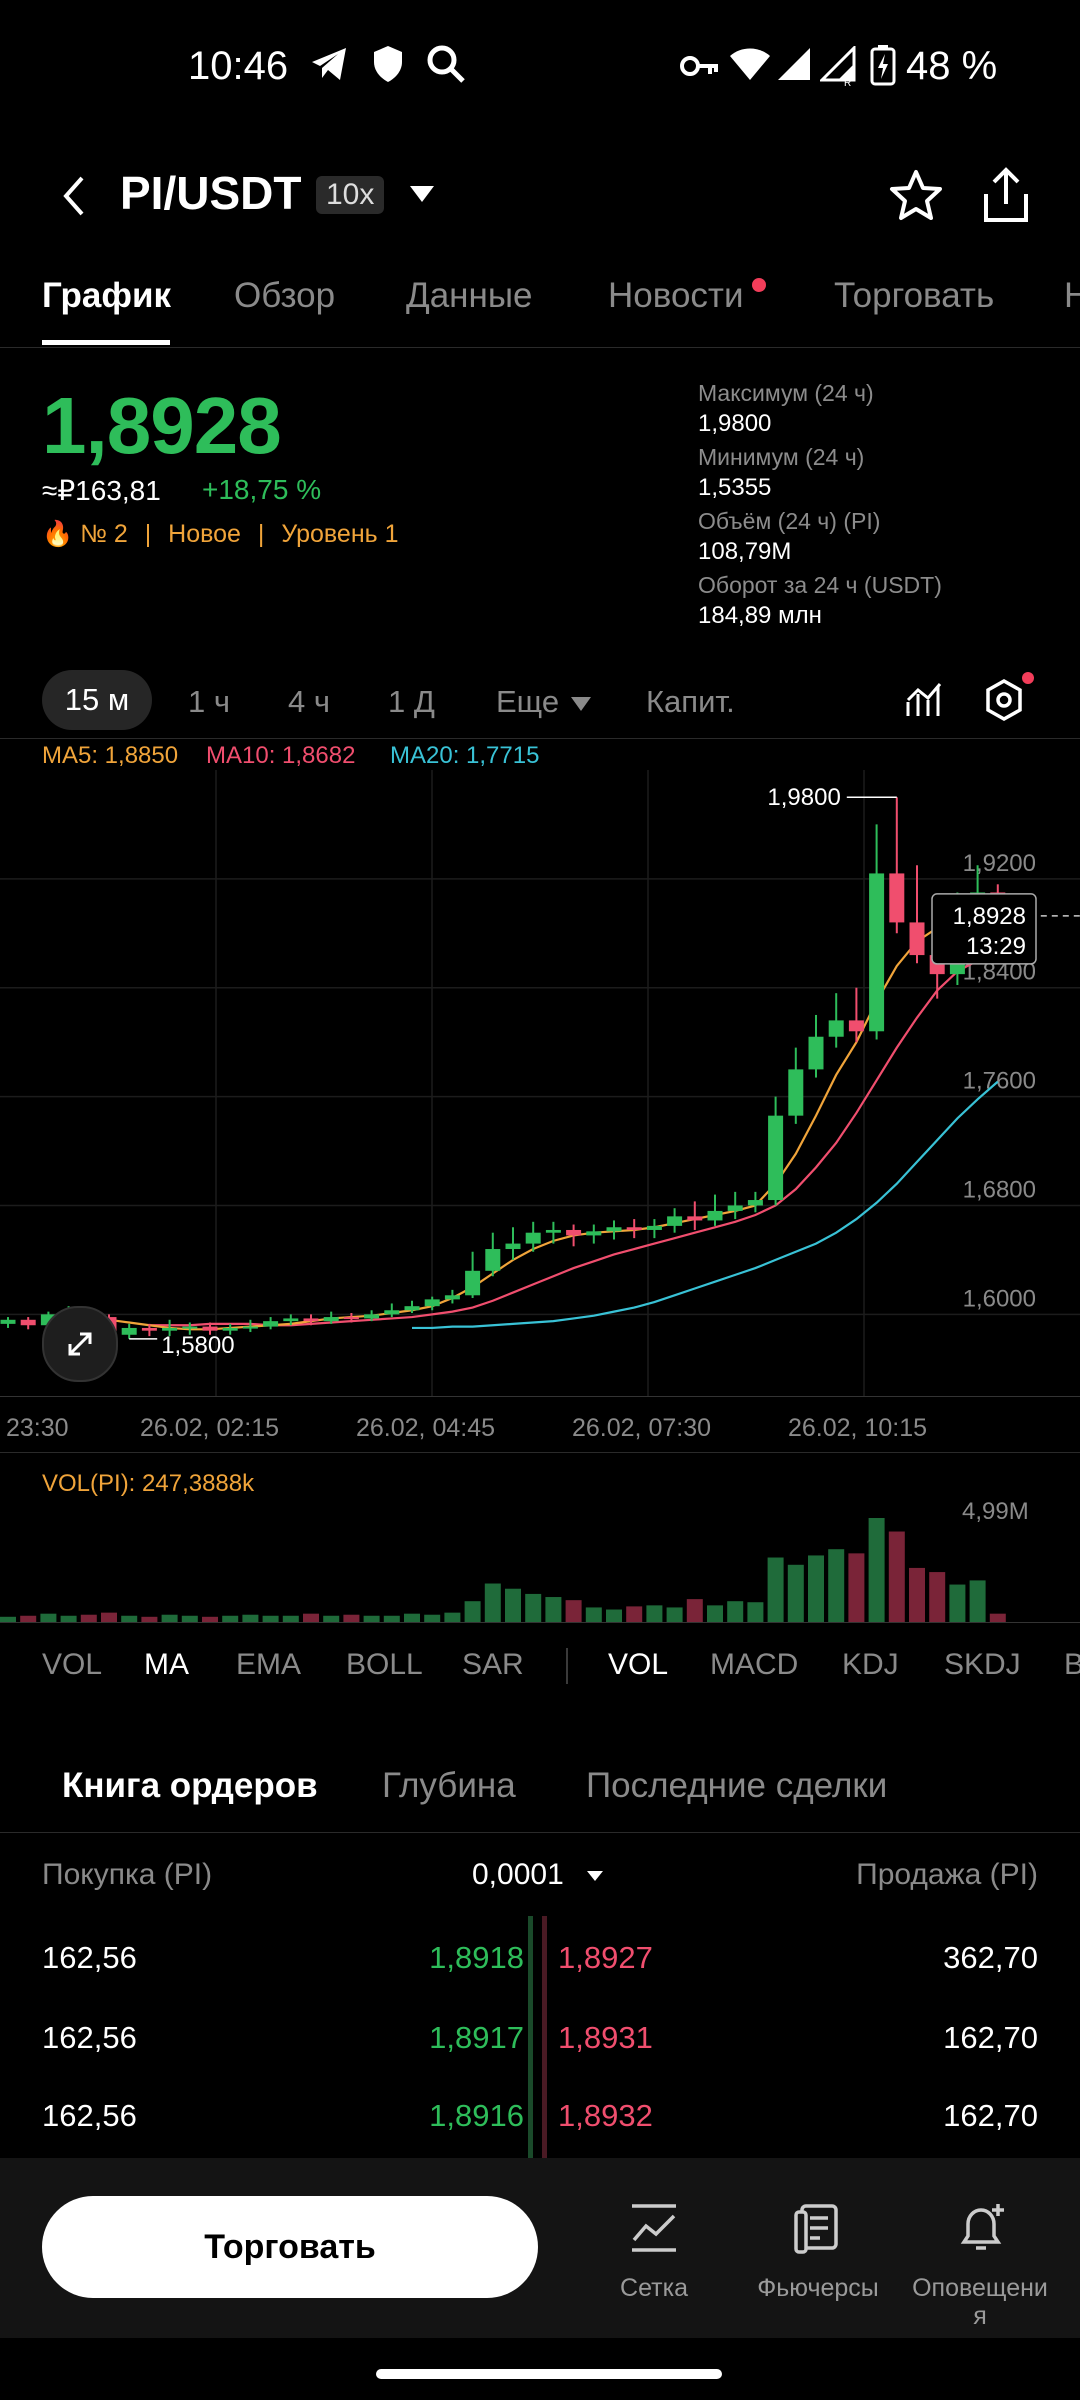 This screenshot has width=1080, height=2400. What do you see at coordinates (690, 701) in the screenshot?
I see `timeframe-capit: Капит.` at bounding box center [690, 701].